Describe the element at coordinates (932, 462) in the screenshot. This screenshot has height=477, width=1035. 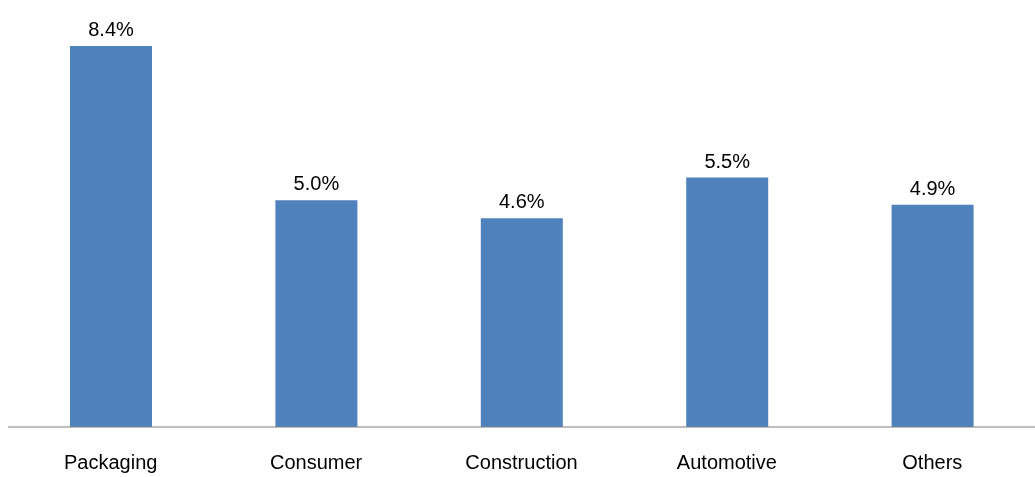
I see `x-tick-label: Others` at that location.